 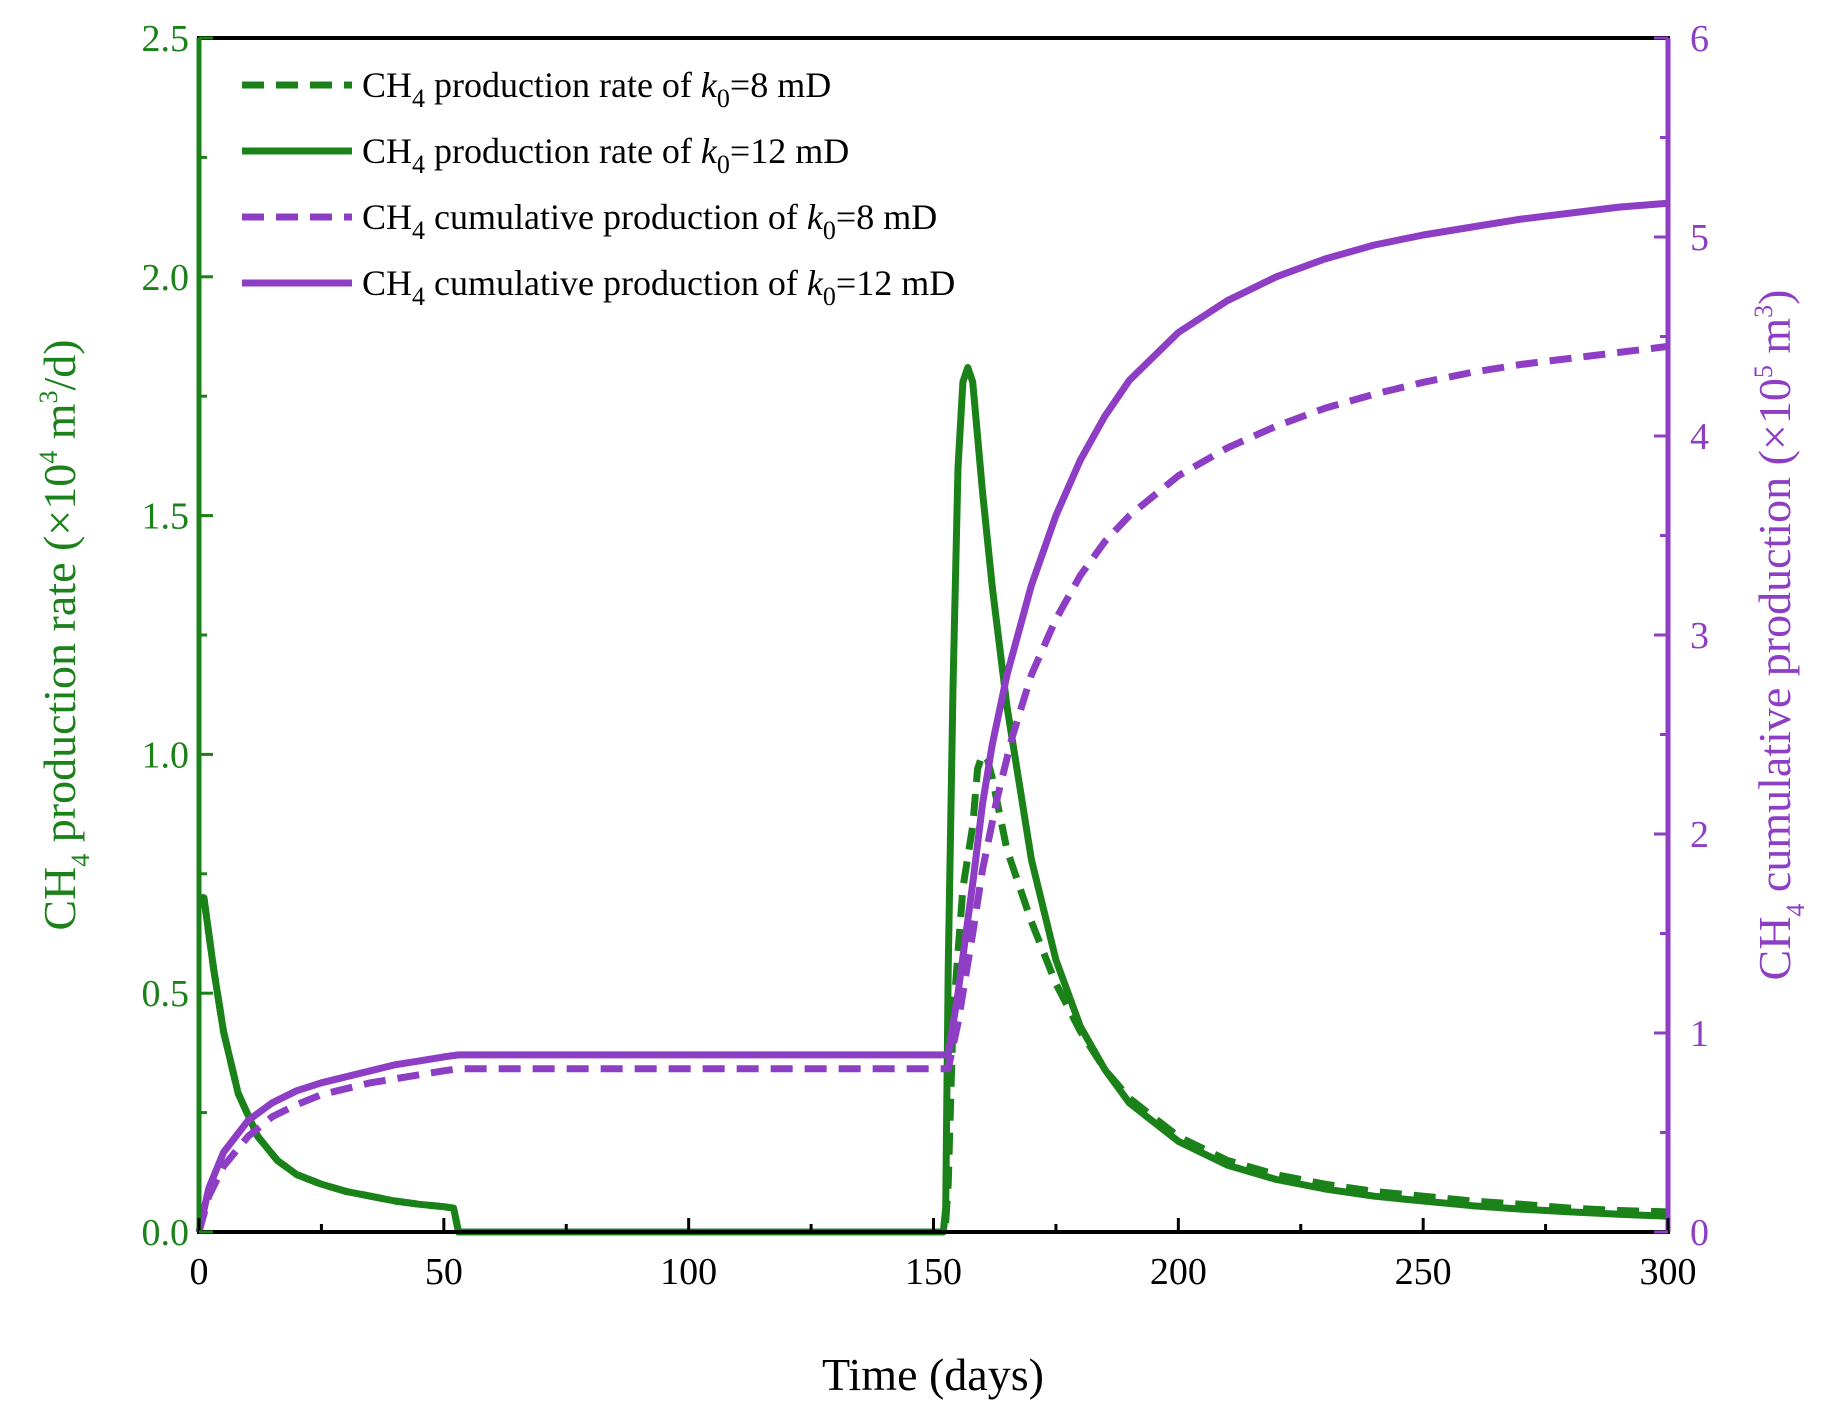 I want to click on left-y-tick-label: 0.5, so click(x=166, y=994).